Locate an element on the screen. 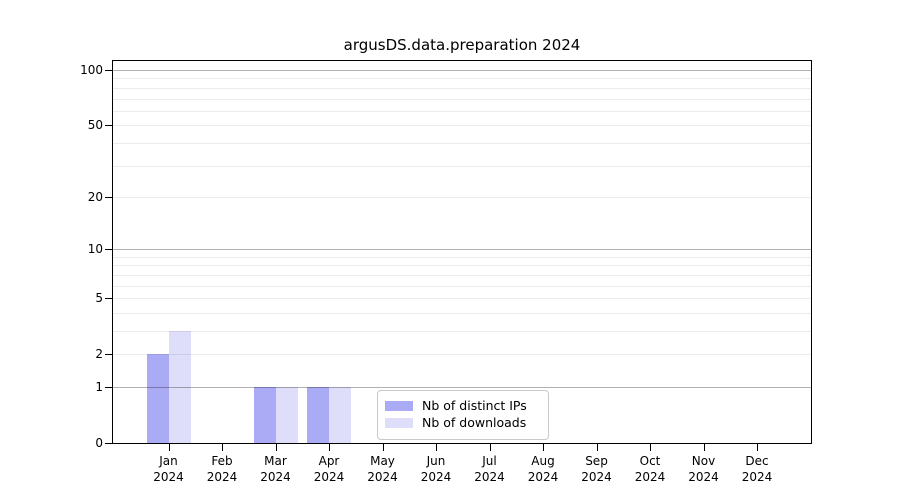 This screenshot has height=500, width=900. x-tick-mark-apr is located at coordinates (329, 447).